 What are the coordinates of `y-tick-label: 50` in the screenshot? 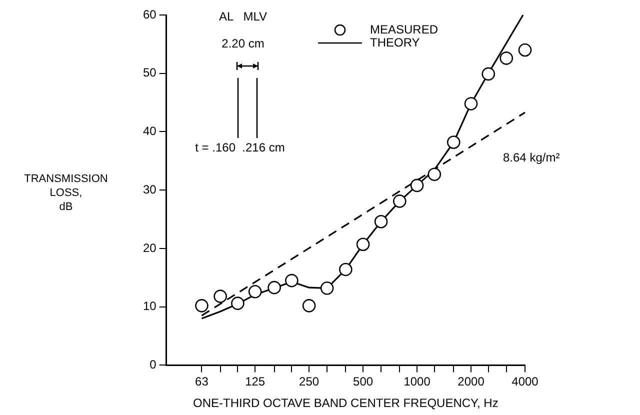 It's located at (149, 73).